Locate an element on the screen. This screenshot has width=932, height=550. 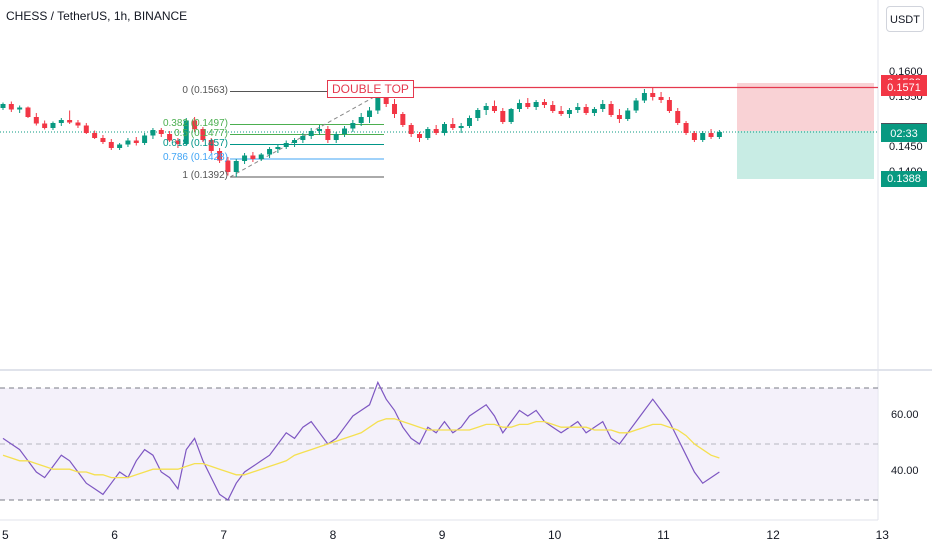
time-axis-tick: 5 is located at coordinates (5, 535).